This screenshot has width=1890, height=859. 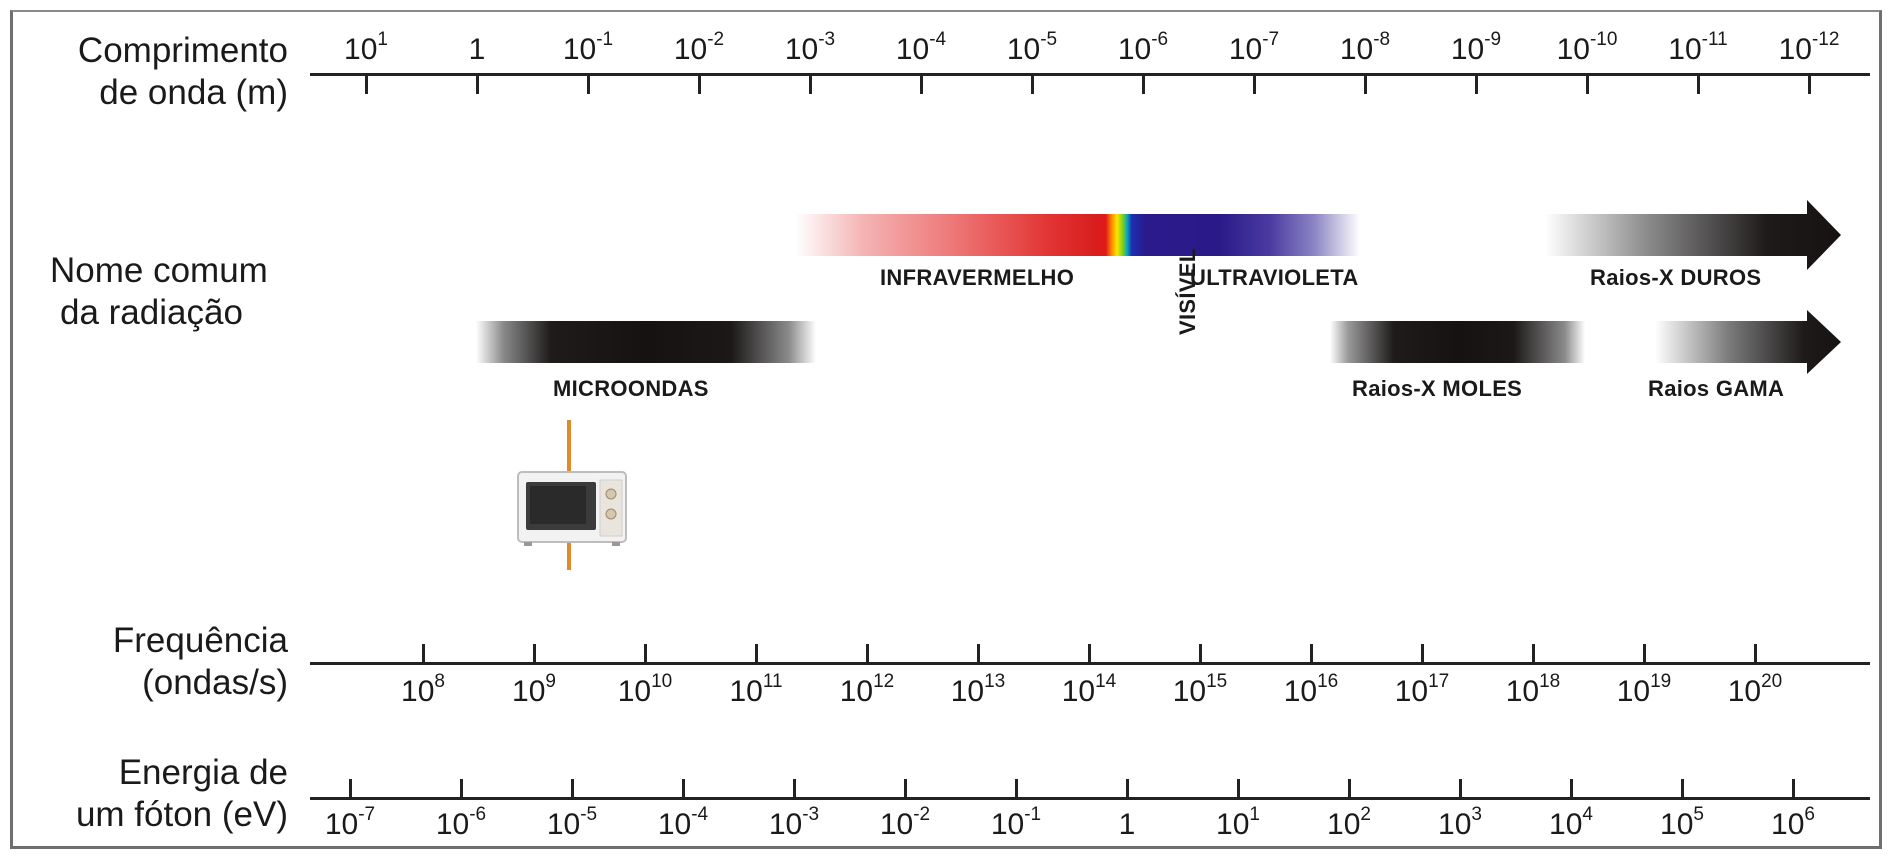 I want to click on wavelength-label-line1: Comprimento, so click(x=182, y=50).